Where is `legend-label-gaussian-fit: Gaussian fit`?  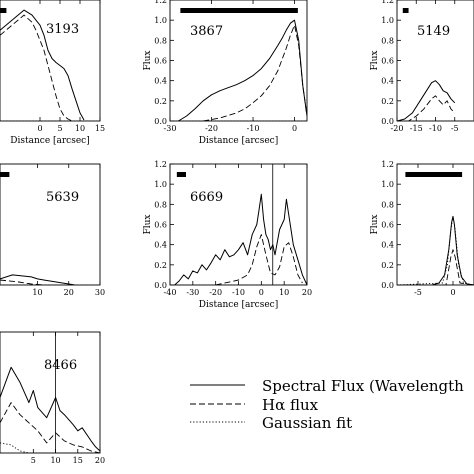
legend-label-gaussian-fit: Gaussian fit is located at coordinates (307, 423).